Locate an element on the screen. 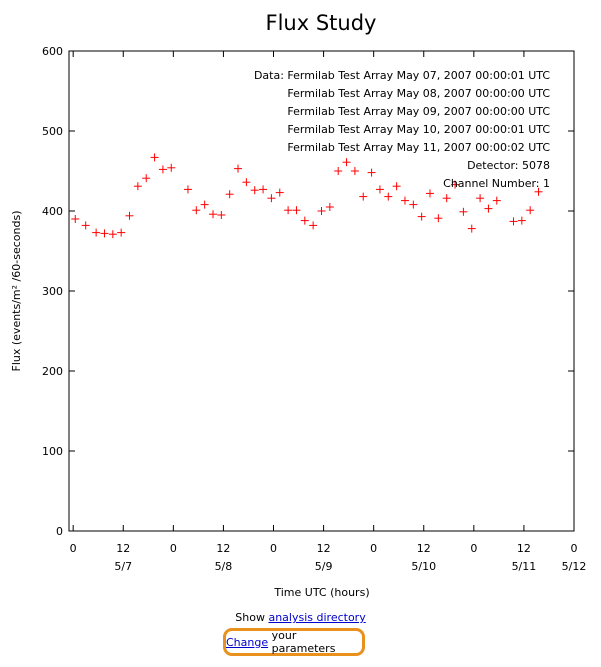  y-tick-label: 400 is located at coordinates (52, 211).